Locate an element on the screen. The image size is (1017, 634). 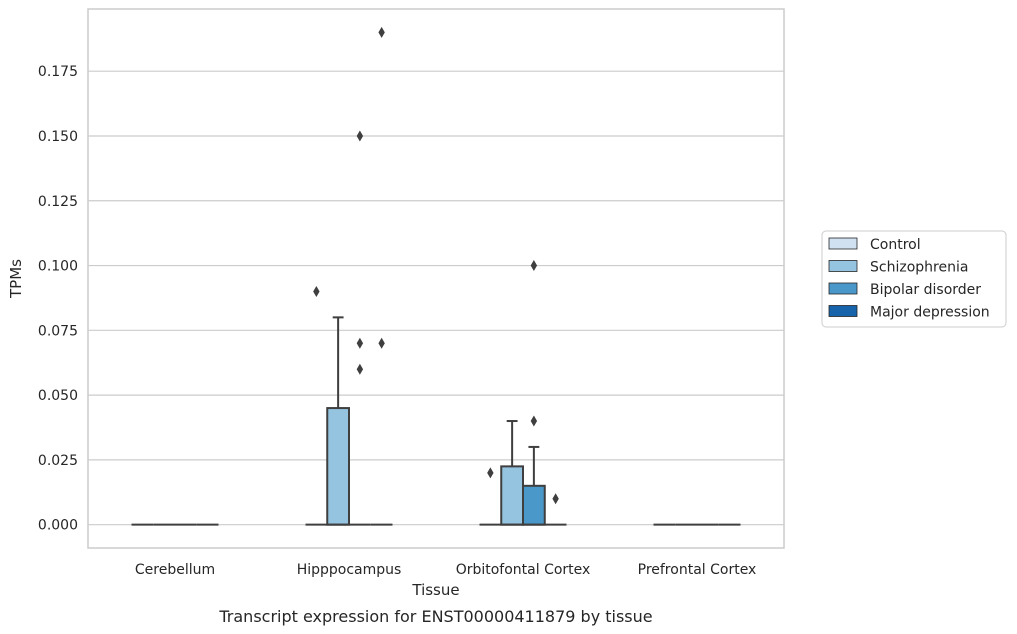
legend-label: Major depression is located at coordinates (930, 313).